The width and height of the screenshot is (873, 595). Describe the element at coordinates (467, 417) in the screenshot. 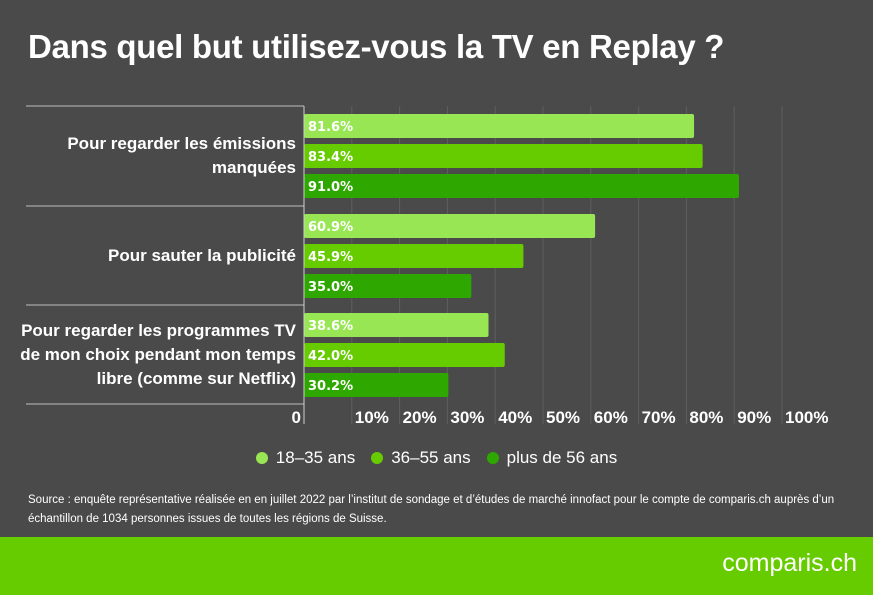

I see `x-tick-label: 30%` at that location.